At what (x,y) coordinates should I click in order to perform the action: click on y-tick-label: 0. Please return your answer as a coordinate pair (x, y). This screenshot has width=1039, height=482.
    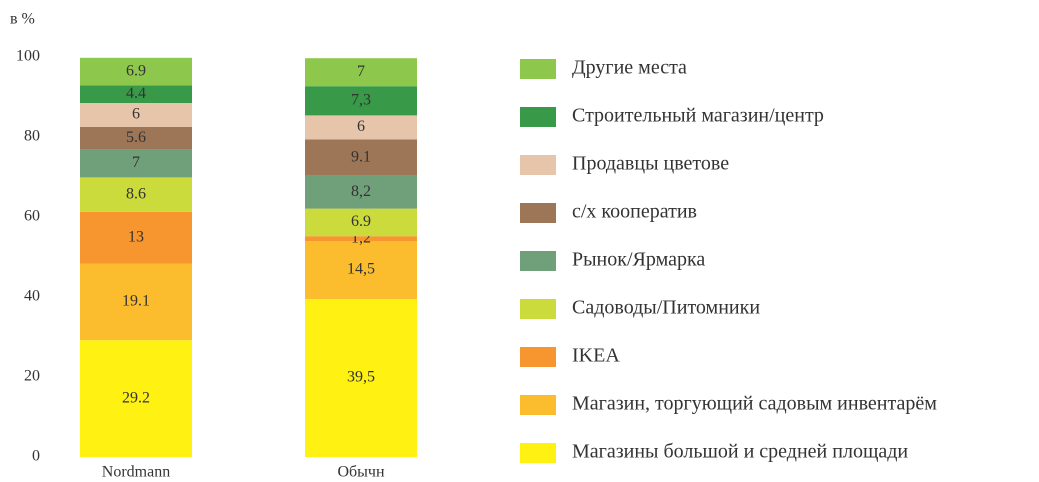
    Looking at the image, I should click on (36, 456).